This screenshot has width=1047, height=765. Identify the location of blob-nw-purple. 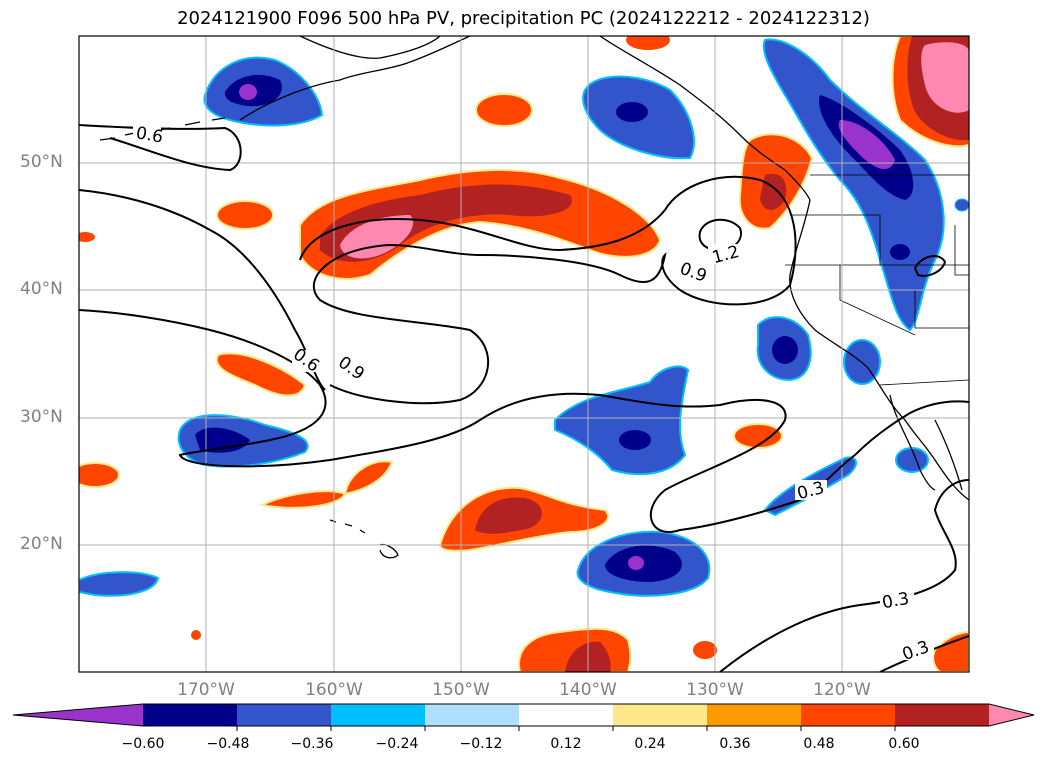
(248, 92).